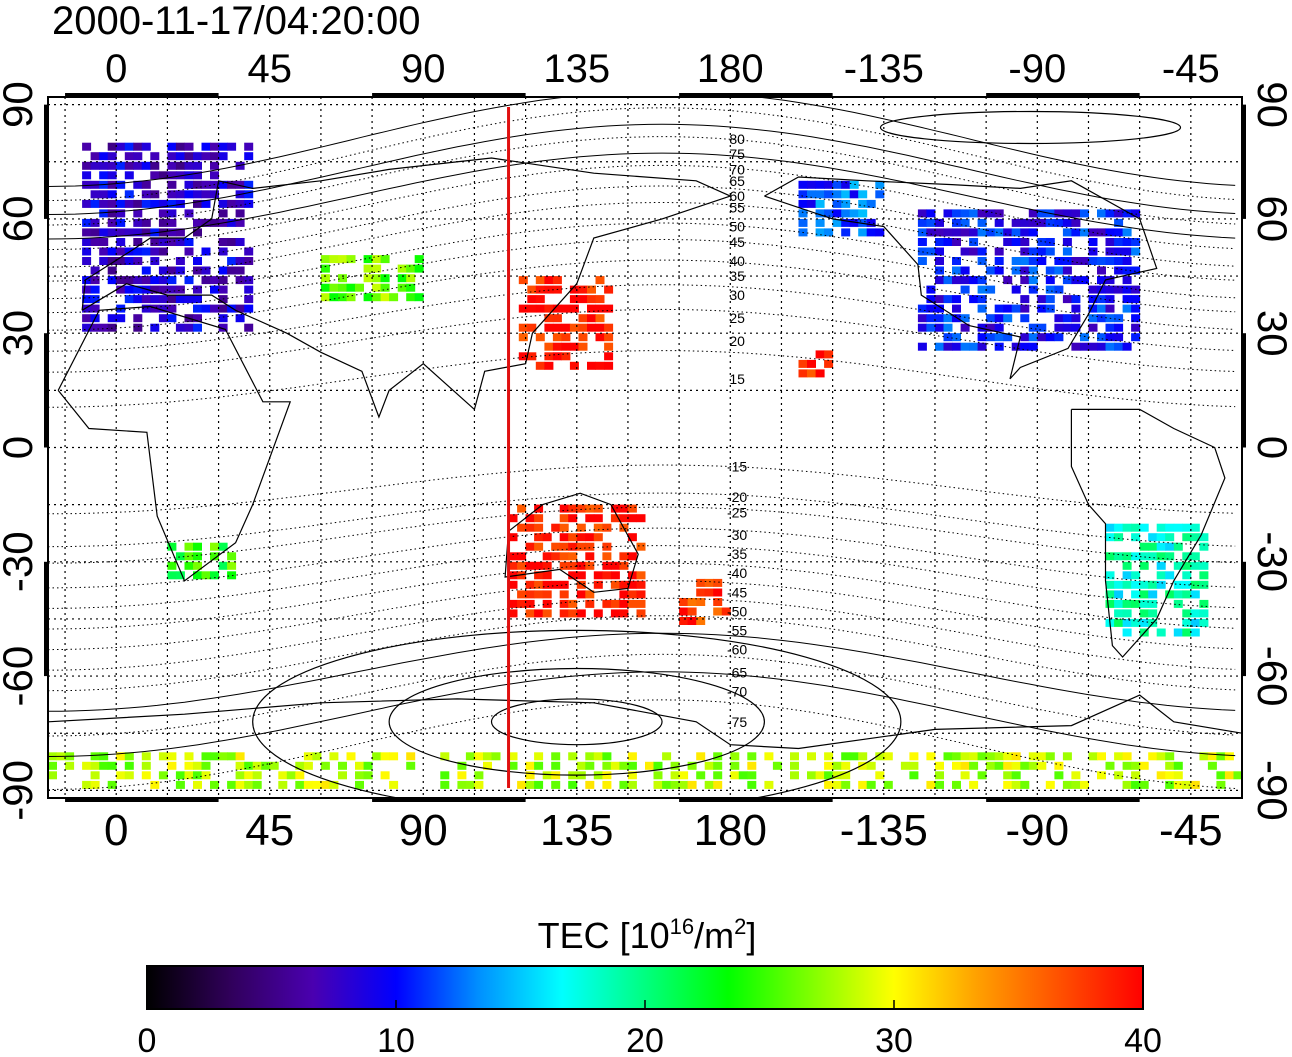 The width and height of the screenshot is (1292, 1057). I want to click on colorbar-label-main: TEC [10, so click(604, 935).